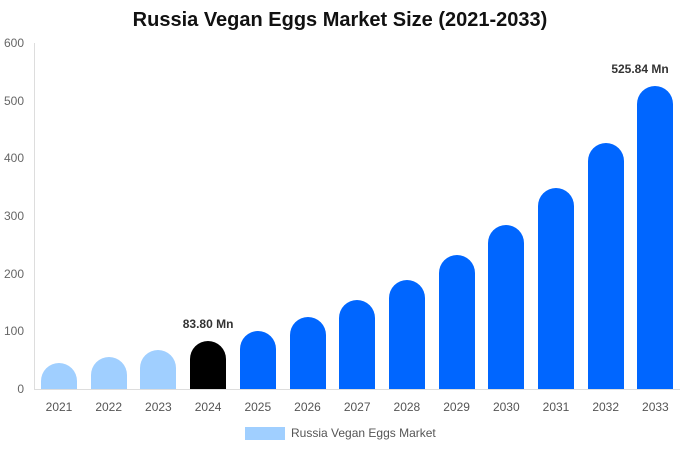 The height and width of the screenshot is (450, 680). What do you see at coordinates (59, 376) in the screenshot?
I see `bar-2021` at bounding box center [59, 376].